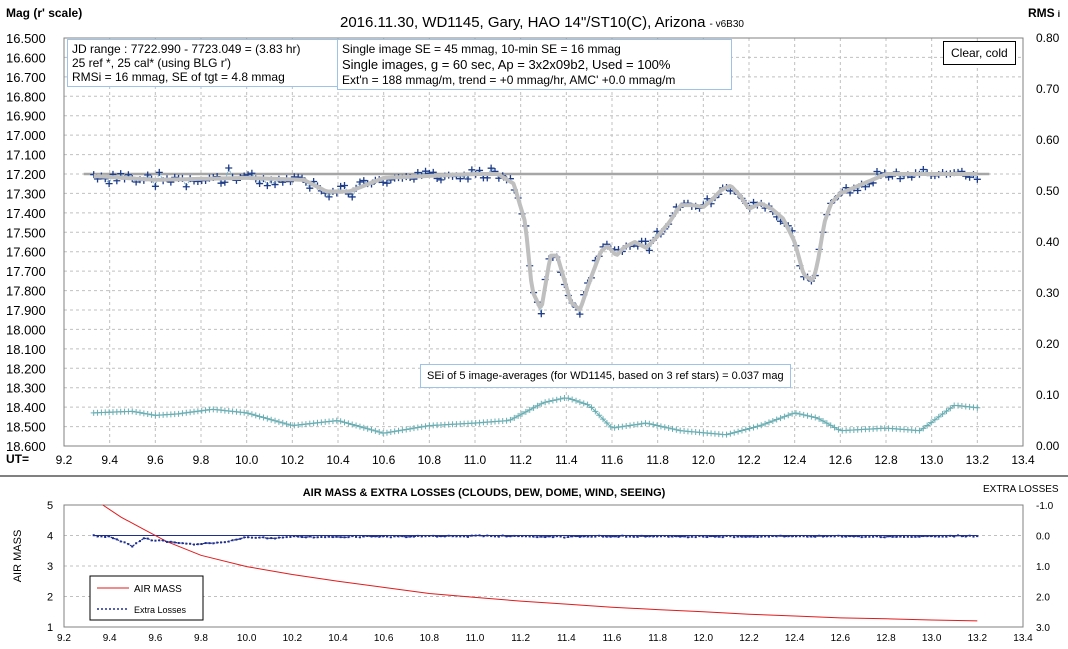  Describe the element at coordinates (26, 368) in the screenshot. I see `top-y-tick-label: 18.200` at that location.